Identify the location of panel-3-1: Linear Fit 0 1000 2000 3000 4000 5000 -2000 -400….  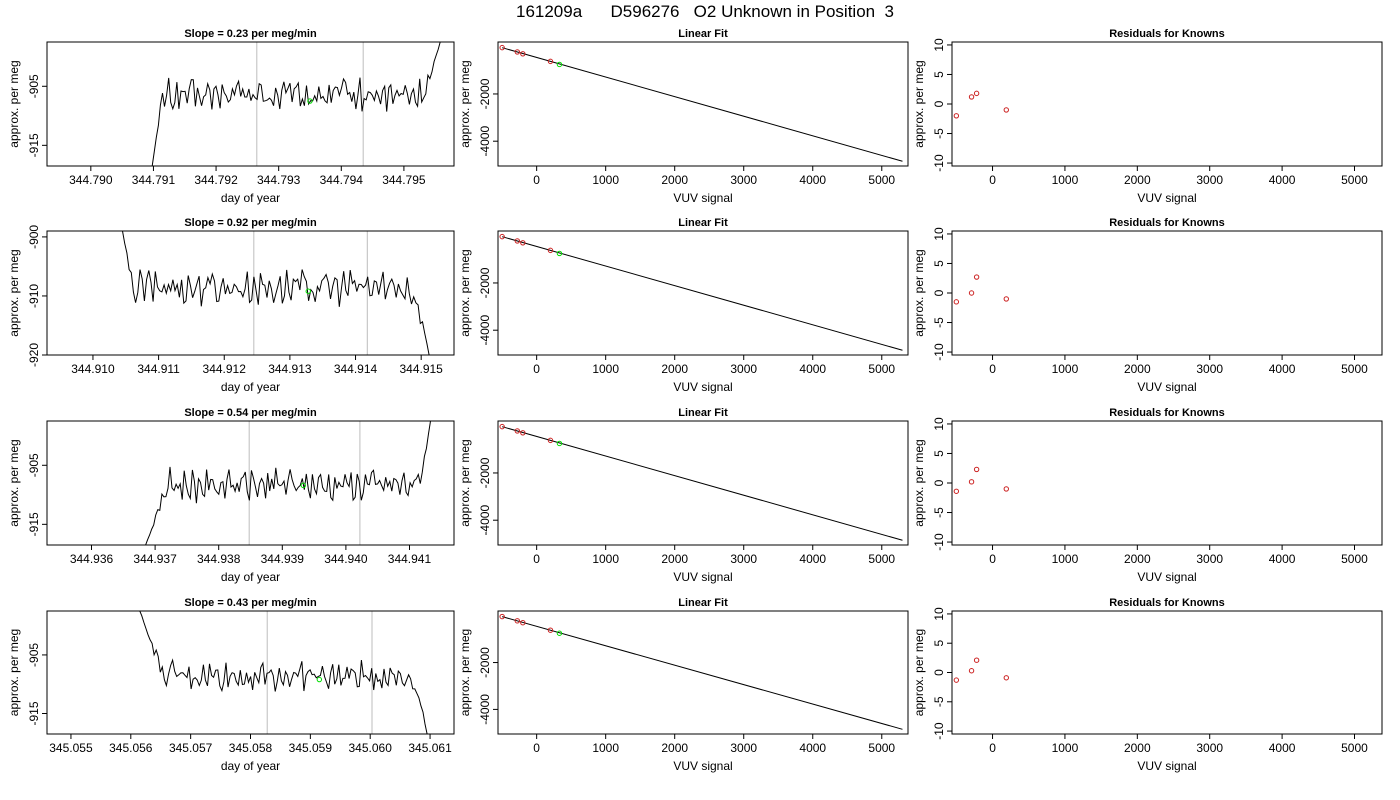
(683, 685).